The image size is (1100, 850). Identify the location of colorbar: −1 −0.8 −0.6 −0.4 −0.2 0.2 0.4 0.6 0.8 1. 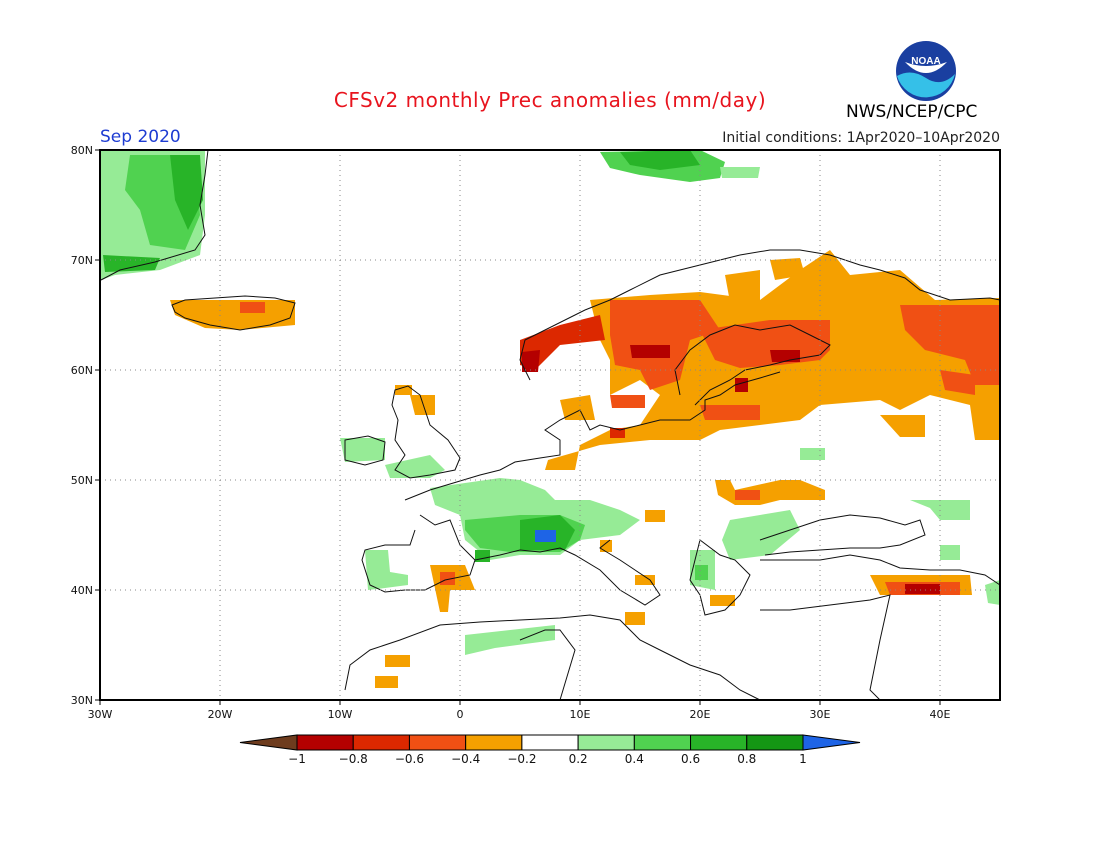
(550, 750).